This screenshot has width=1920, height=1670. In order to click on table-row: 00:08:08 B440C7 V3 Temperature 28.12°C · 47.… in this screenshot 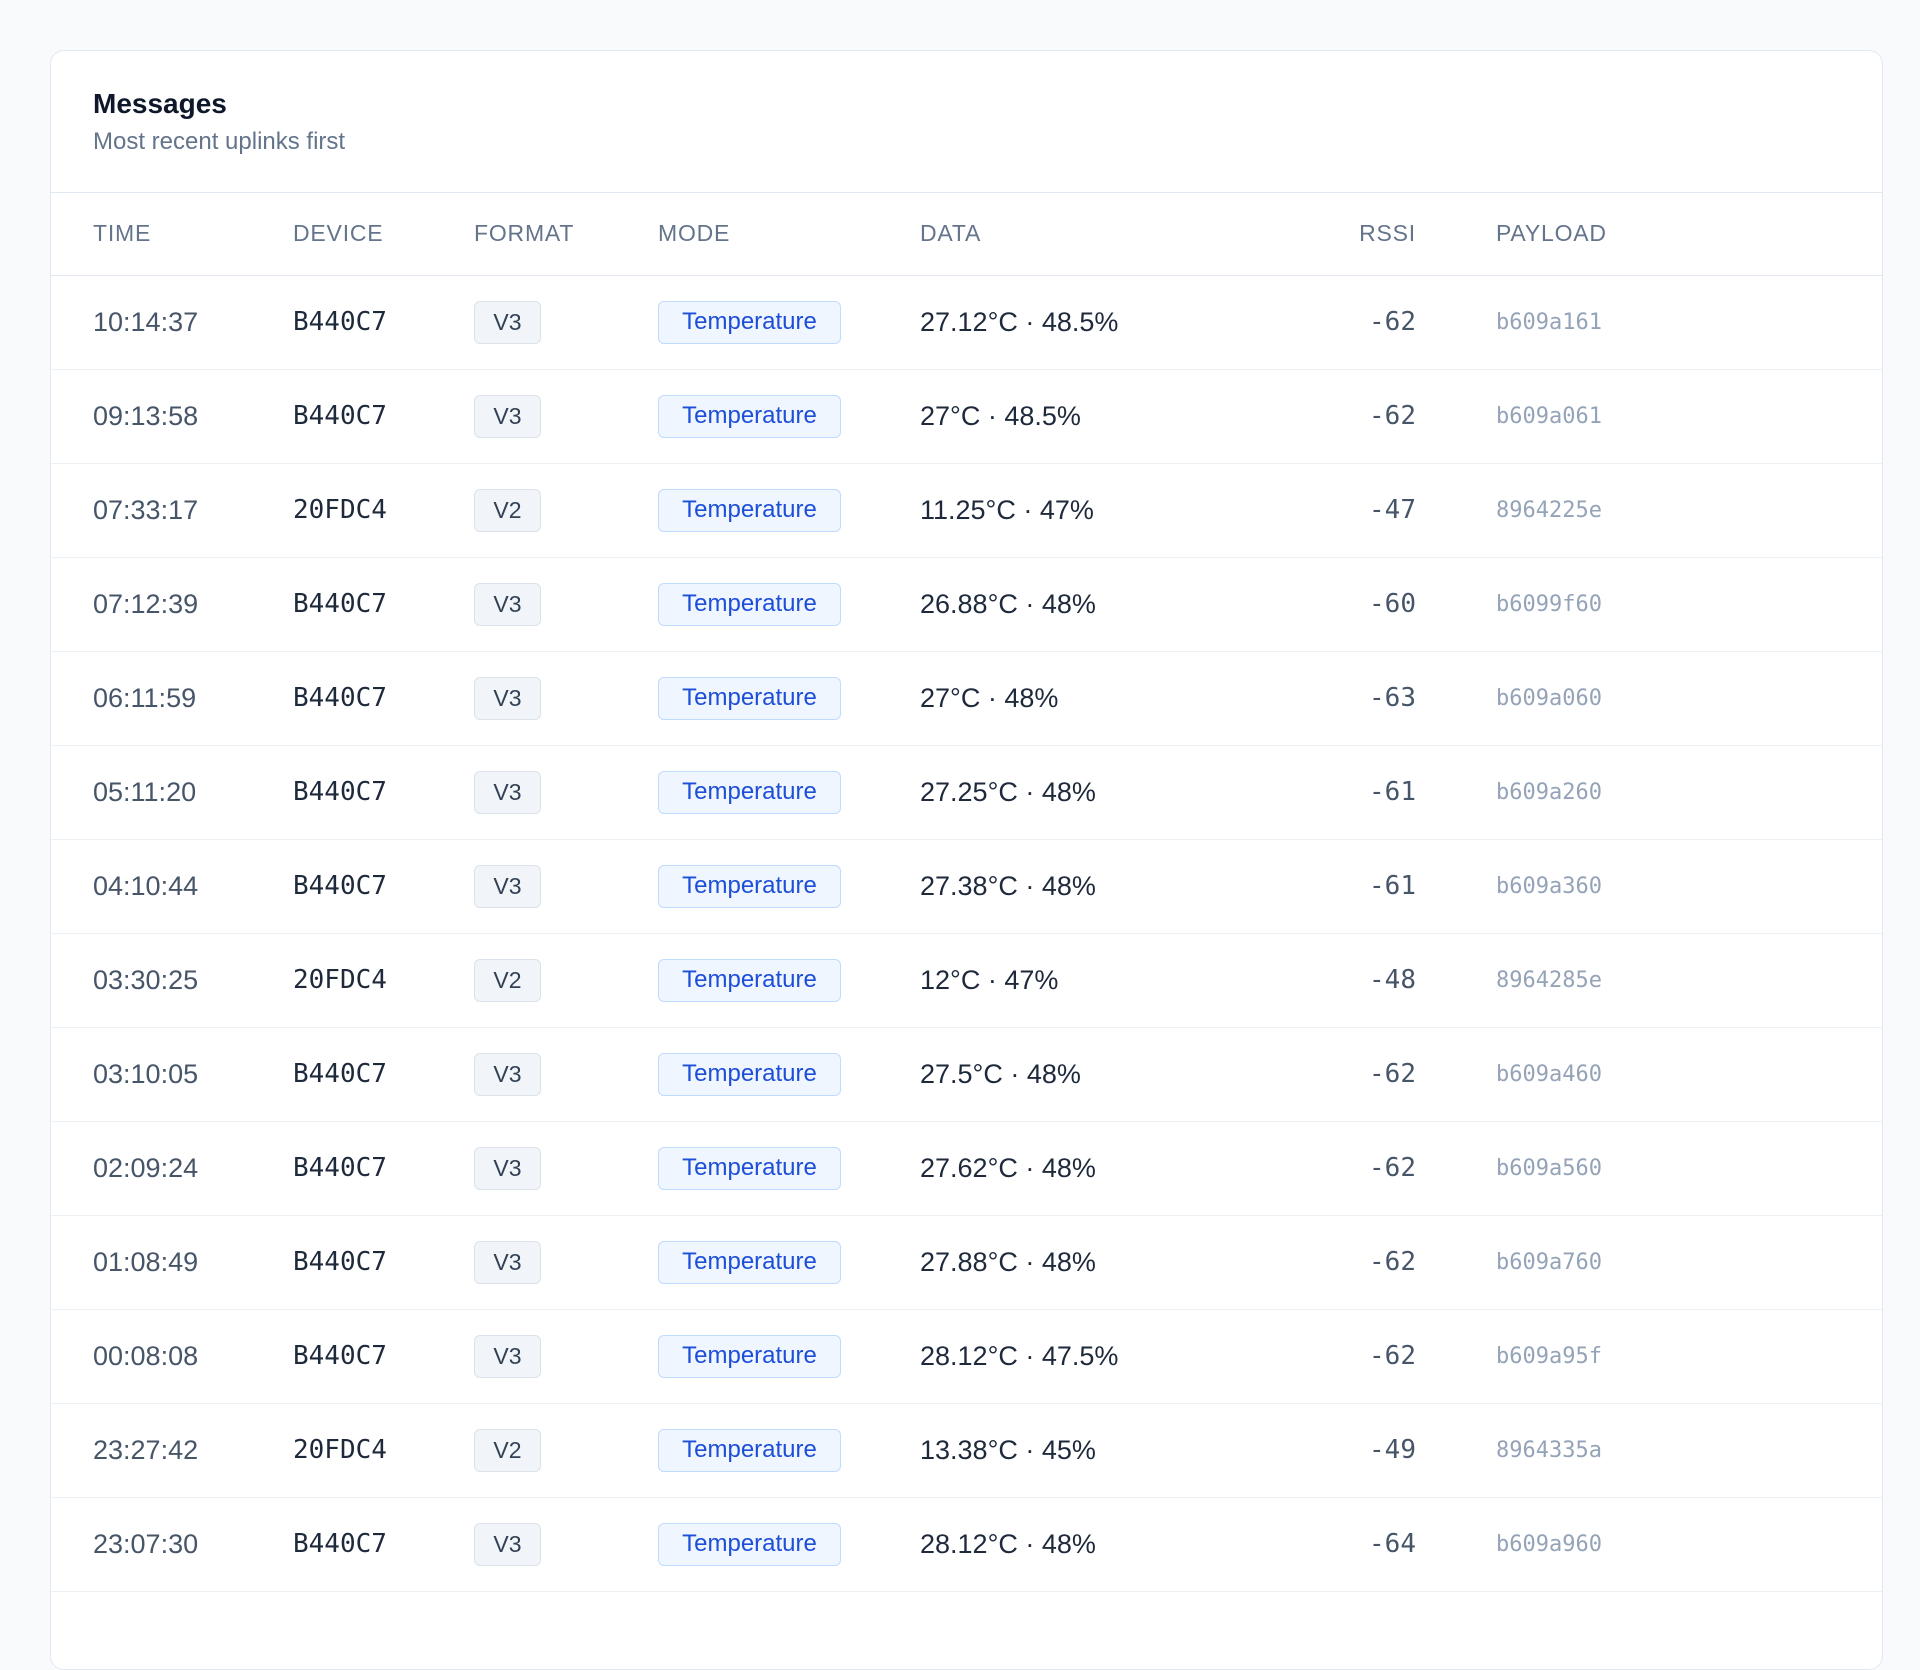, I will do `click(966, 1356)`.